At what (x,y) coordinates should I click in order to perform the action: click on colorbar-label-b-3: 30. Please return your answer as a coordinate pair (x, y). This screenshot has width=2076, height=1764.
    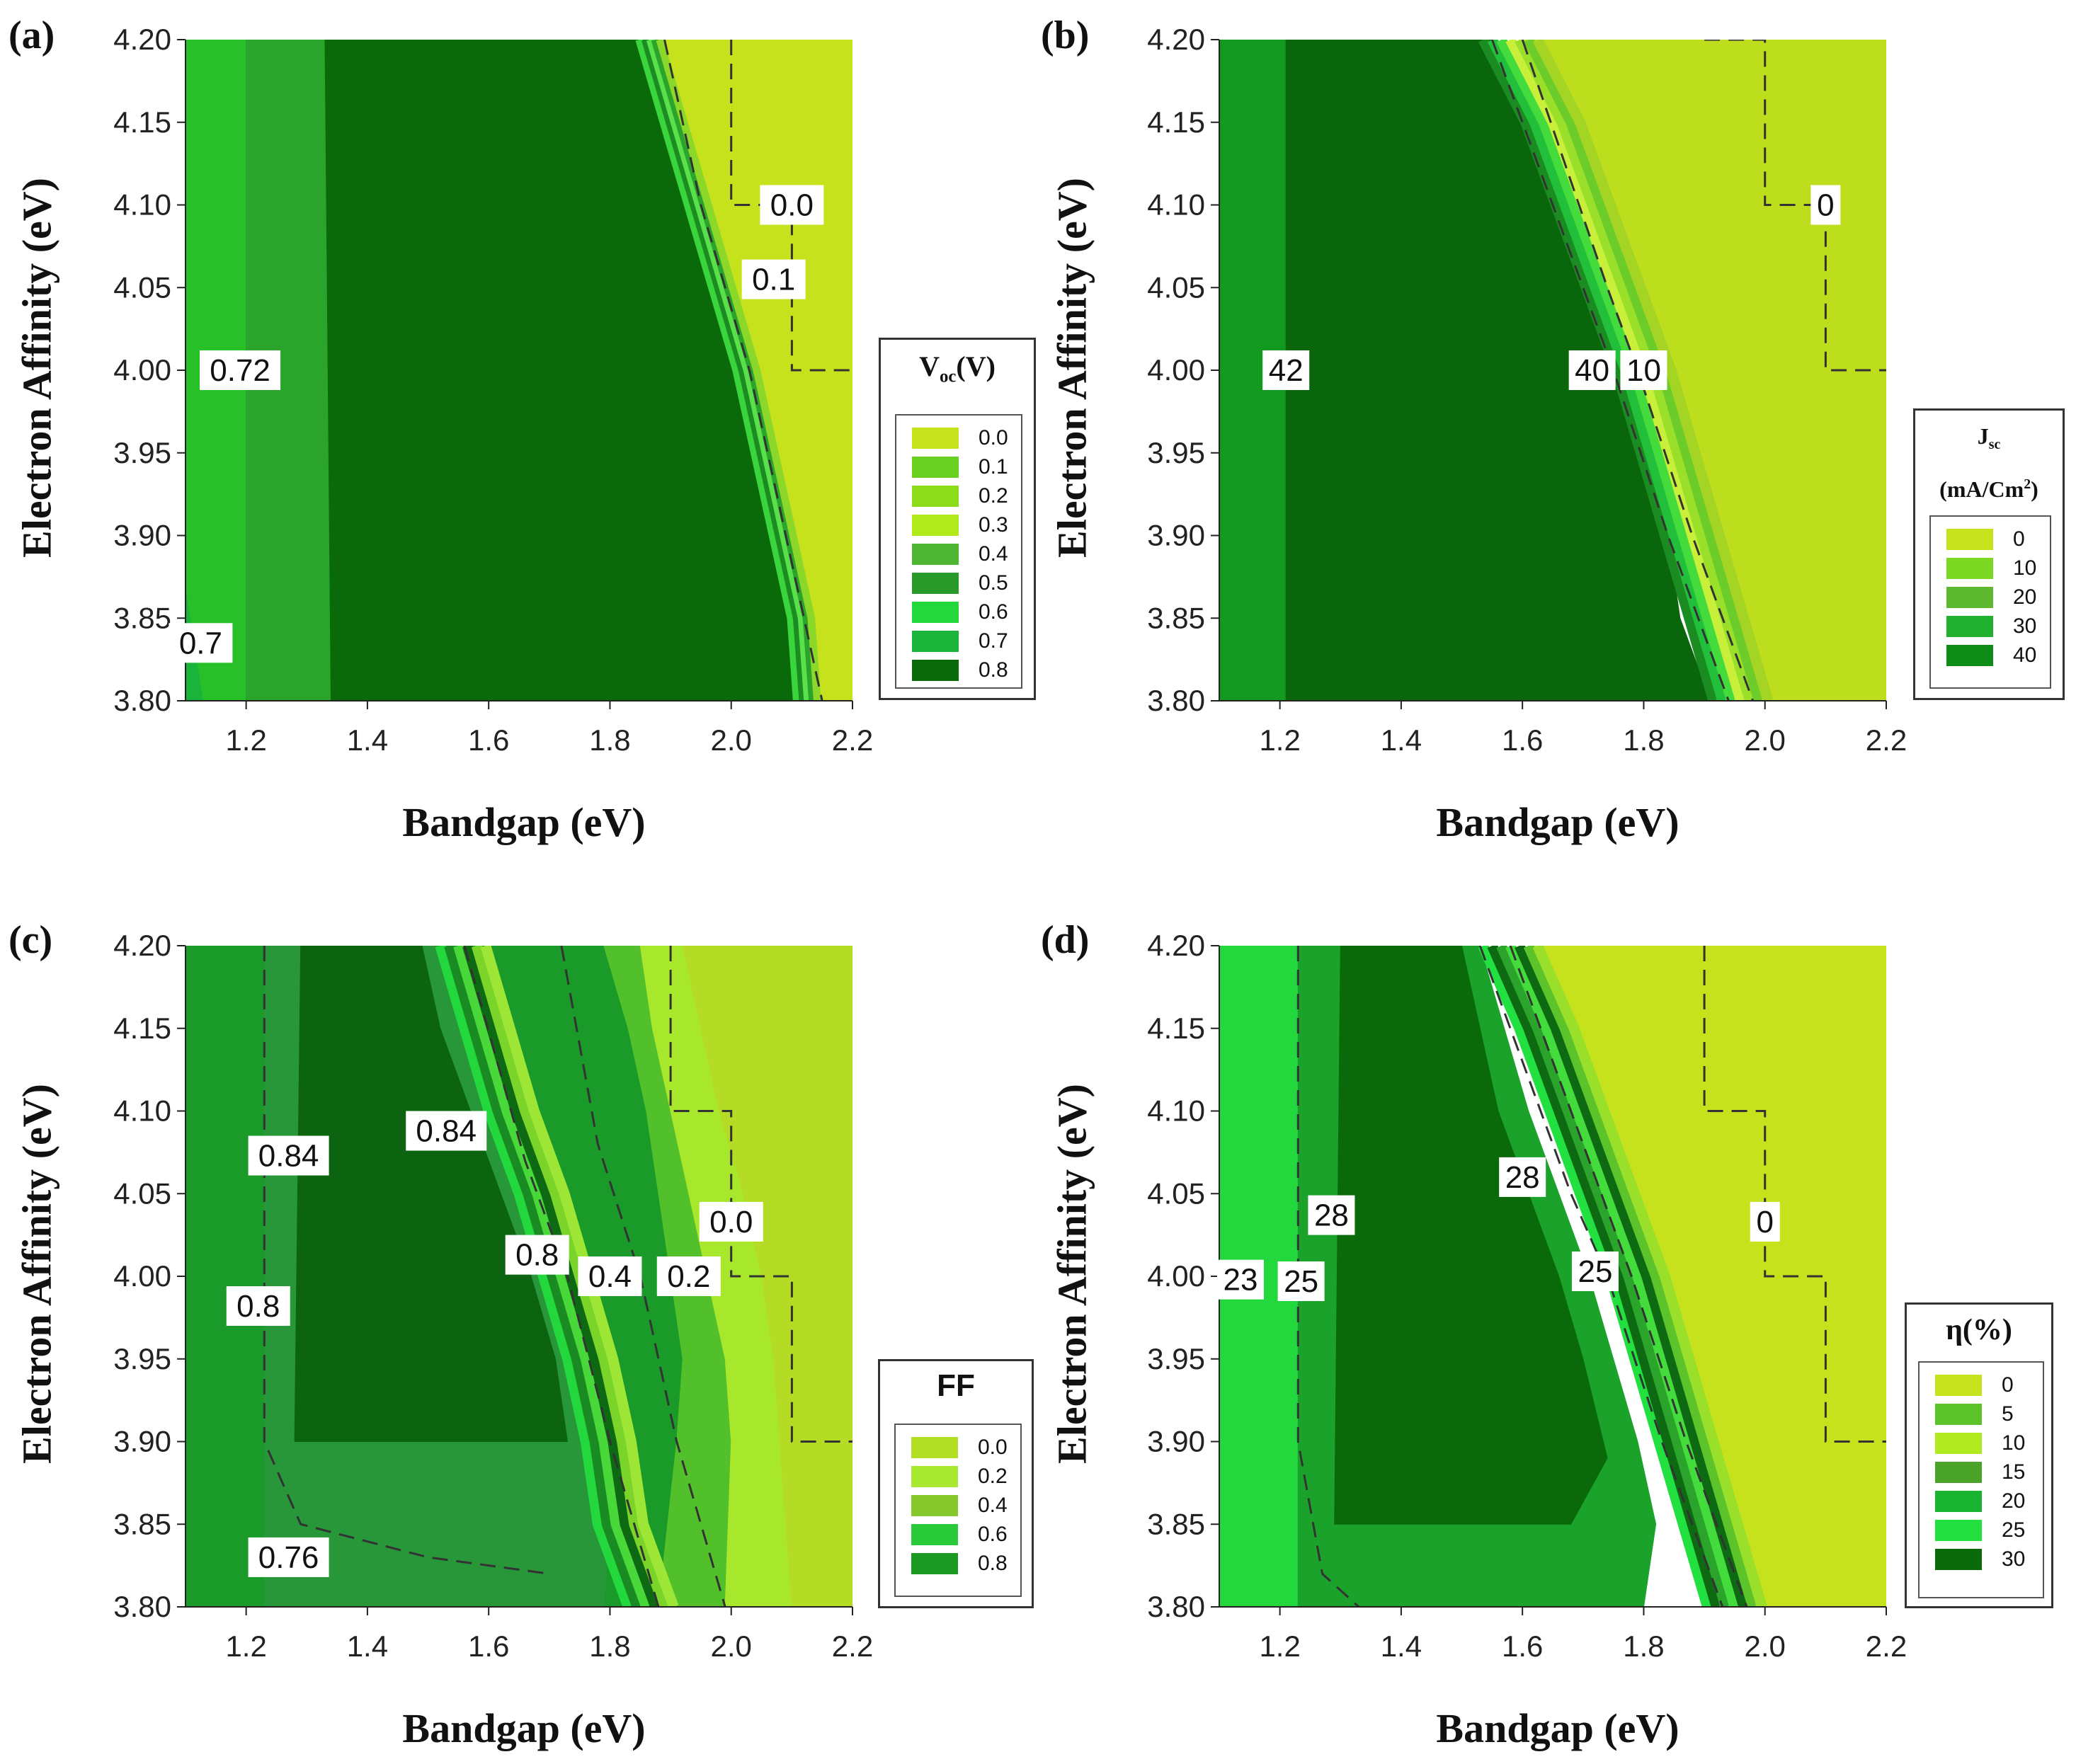
    Looking at the image, I should click on (2025, 626).